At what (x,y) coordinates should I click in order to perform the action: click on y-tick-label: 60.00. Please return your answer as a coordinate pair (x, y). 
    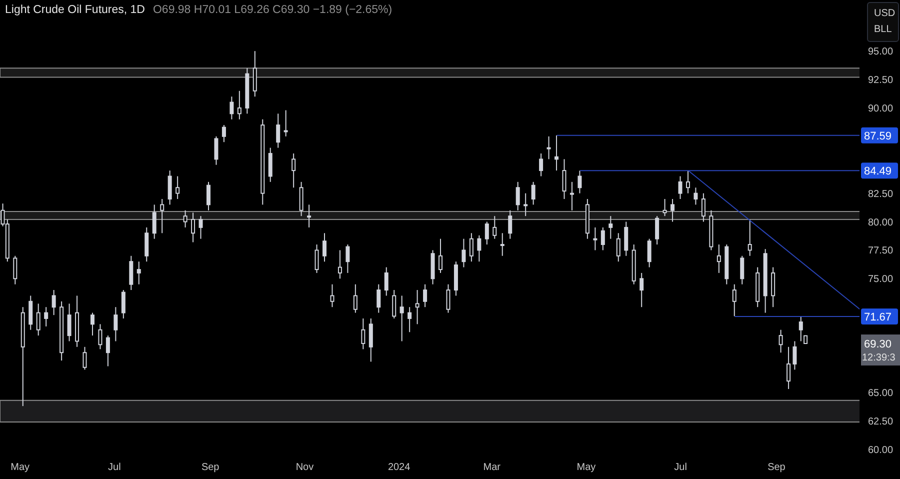
    Looking at the image, I should click on (881, 450).